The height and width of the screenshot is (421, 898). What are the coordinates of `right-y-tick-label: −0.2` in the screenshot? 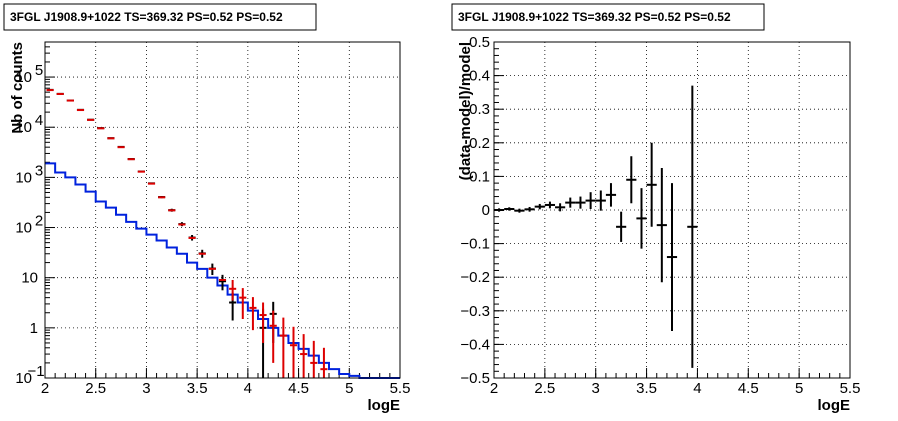 It's located at (475, 277).